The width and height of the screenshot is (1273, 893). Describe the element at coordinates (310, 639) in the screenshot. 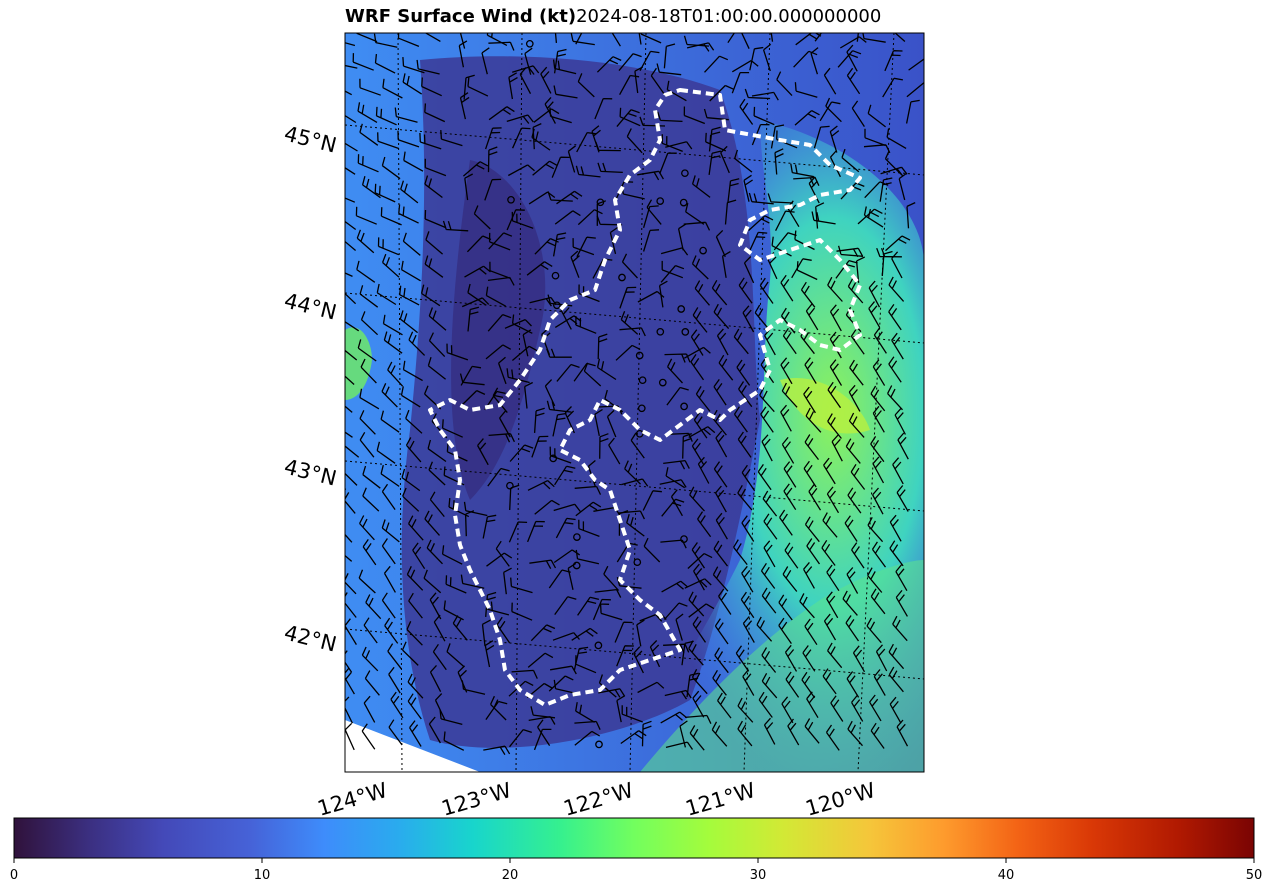

I see `lat-label-42n: 42°N` at that location.